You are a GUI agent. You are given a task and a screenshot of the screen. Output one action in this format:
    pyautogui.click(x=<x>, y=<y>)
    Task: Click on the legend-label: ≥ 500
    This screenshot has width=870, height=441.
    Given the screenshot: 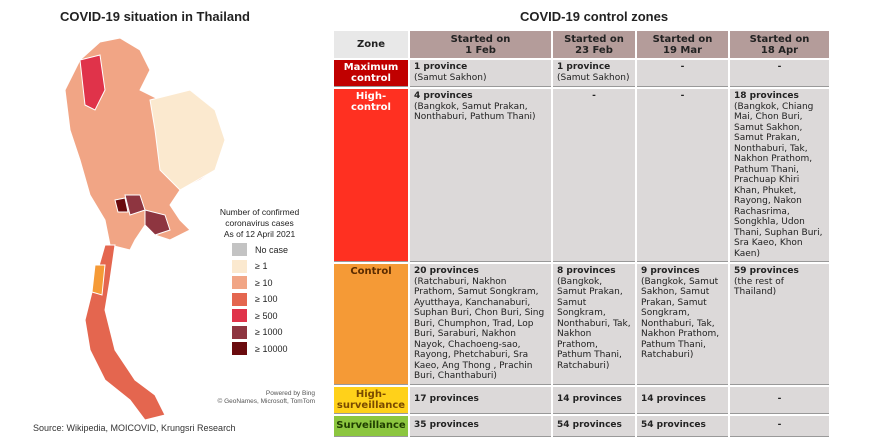 What is the action you would take?
    pyautogui.click(x=266, y=315)
    